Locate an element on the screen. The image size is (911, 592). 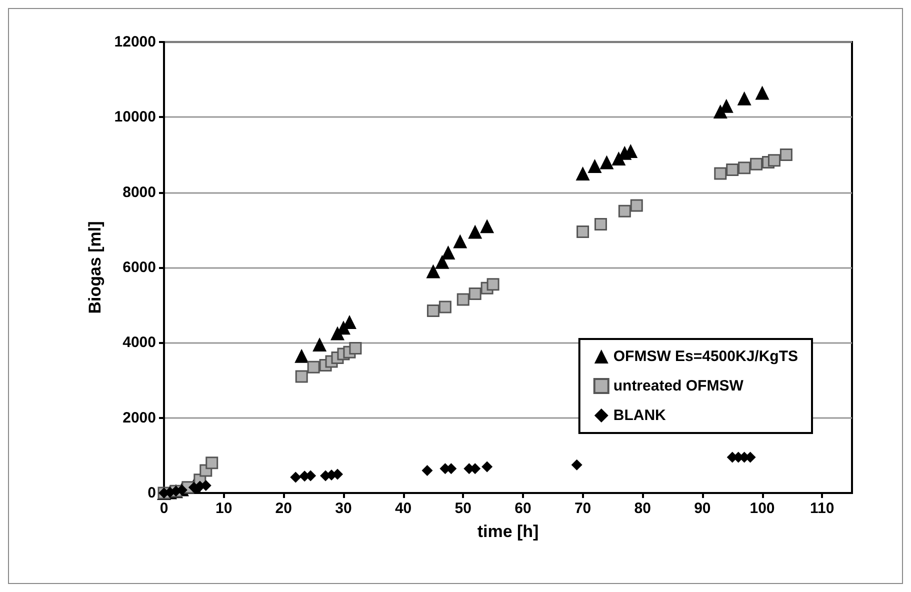
x-tick-label: 10 is located at coordinates (223, 508).